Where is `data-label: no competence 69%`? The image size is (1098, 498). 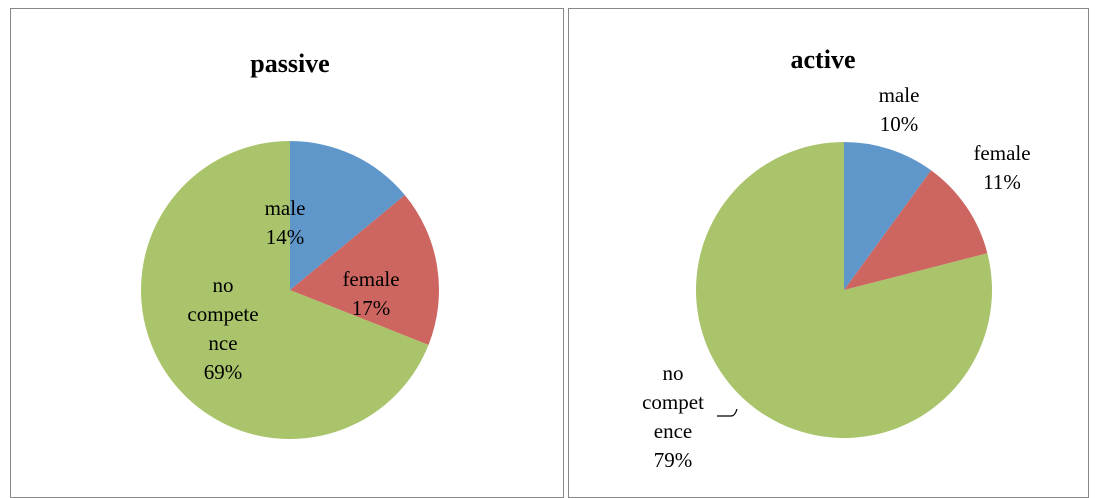 data-label: no competence 69% is located at coordinates (223, 329).